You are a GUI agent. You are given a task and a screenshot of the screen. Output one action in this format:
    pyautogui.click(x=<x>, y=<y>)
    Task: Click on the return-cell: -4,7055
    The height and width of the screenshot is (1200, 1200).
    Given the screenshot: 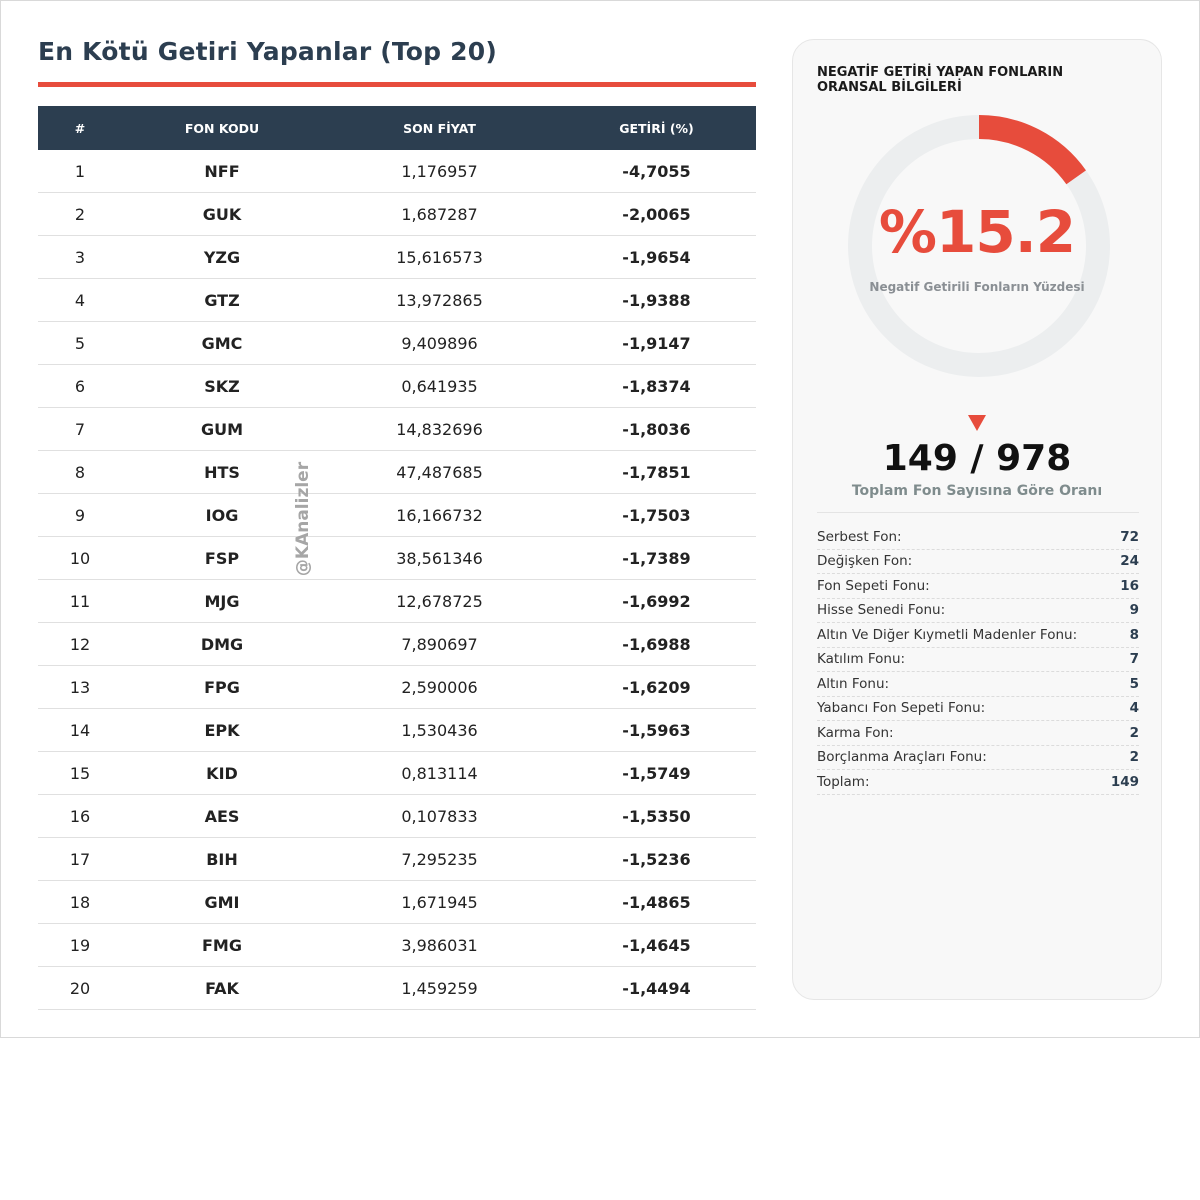 What is the action you would take?
    pyautogui.click(x=656, y=171)
    